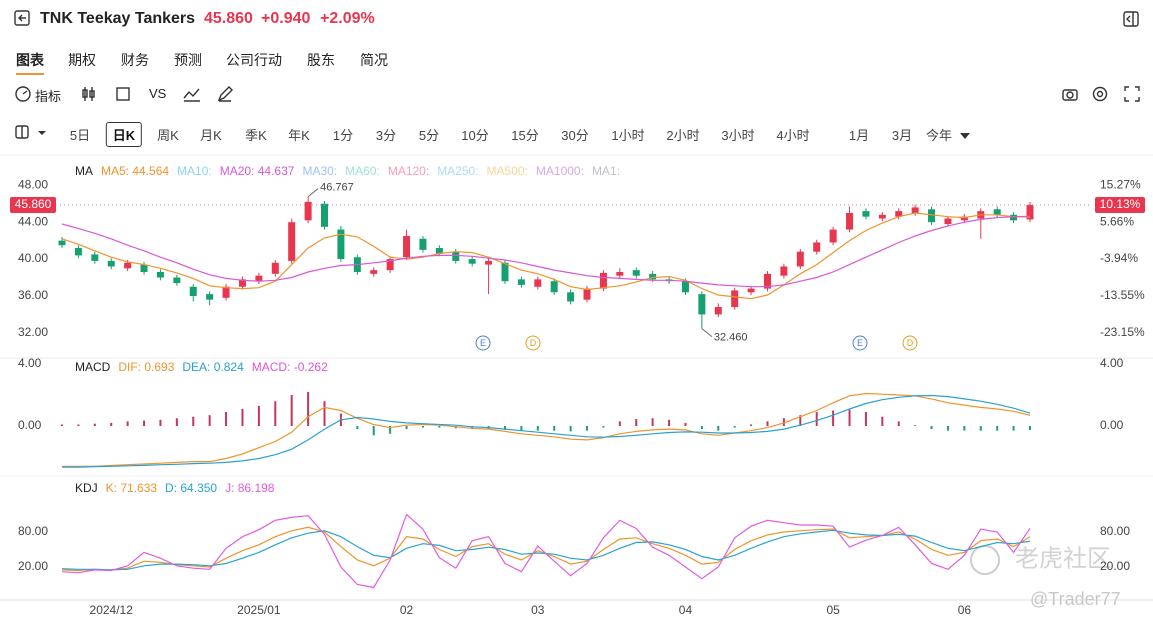 This screenshot has width=1153, height=626. I want to click on last-price-label: 45.860, so click(33, 204).